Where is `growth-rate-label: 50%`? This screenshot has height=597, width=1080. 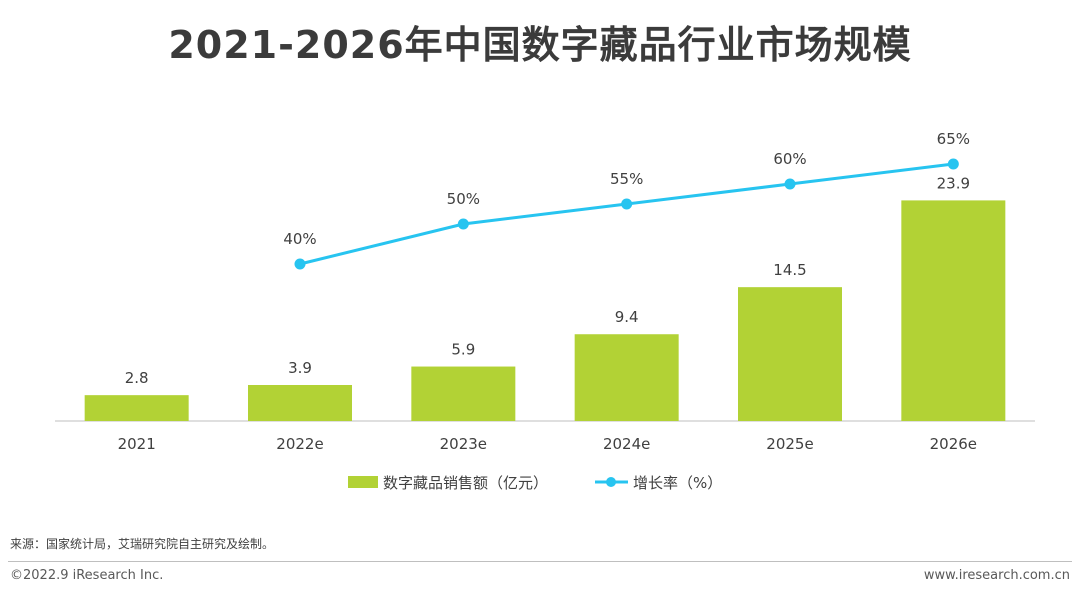 growth-rate-label: 50% is located at coordinates (463, 199).